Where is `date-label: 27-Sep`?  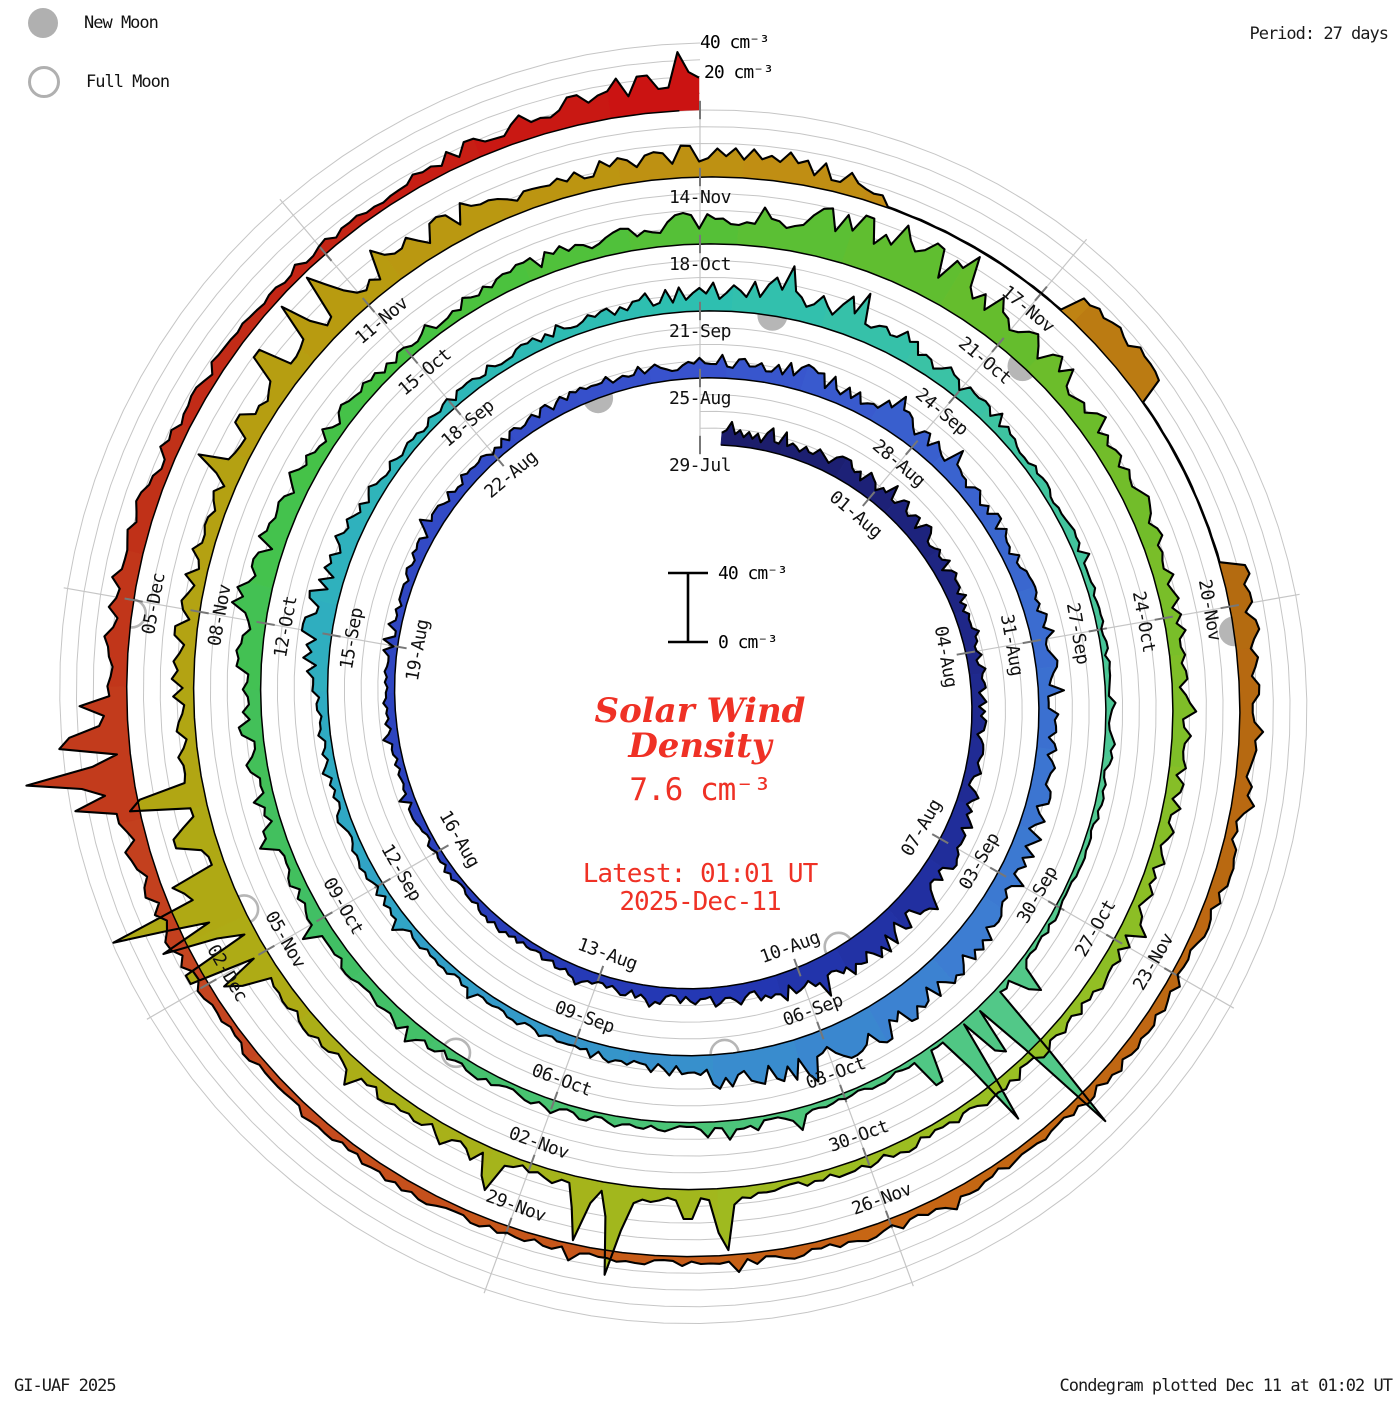 date-label: 27-Sep is located at coordinates (1077, 633).